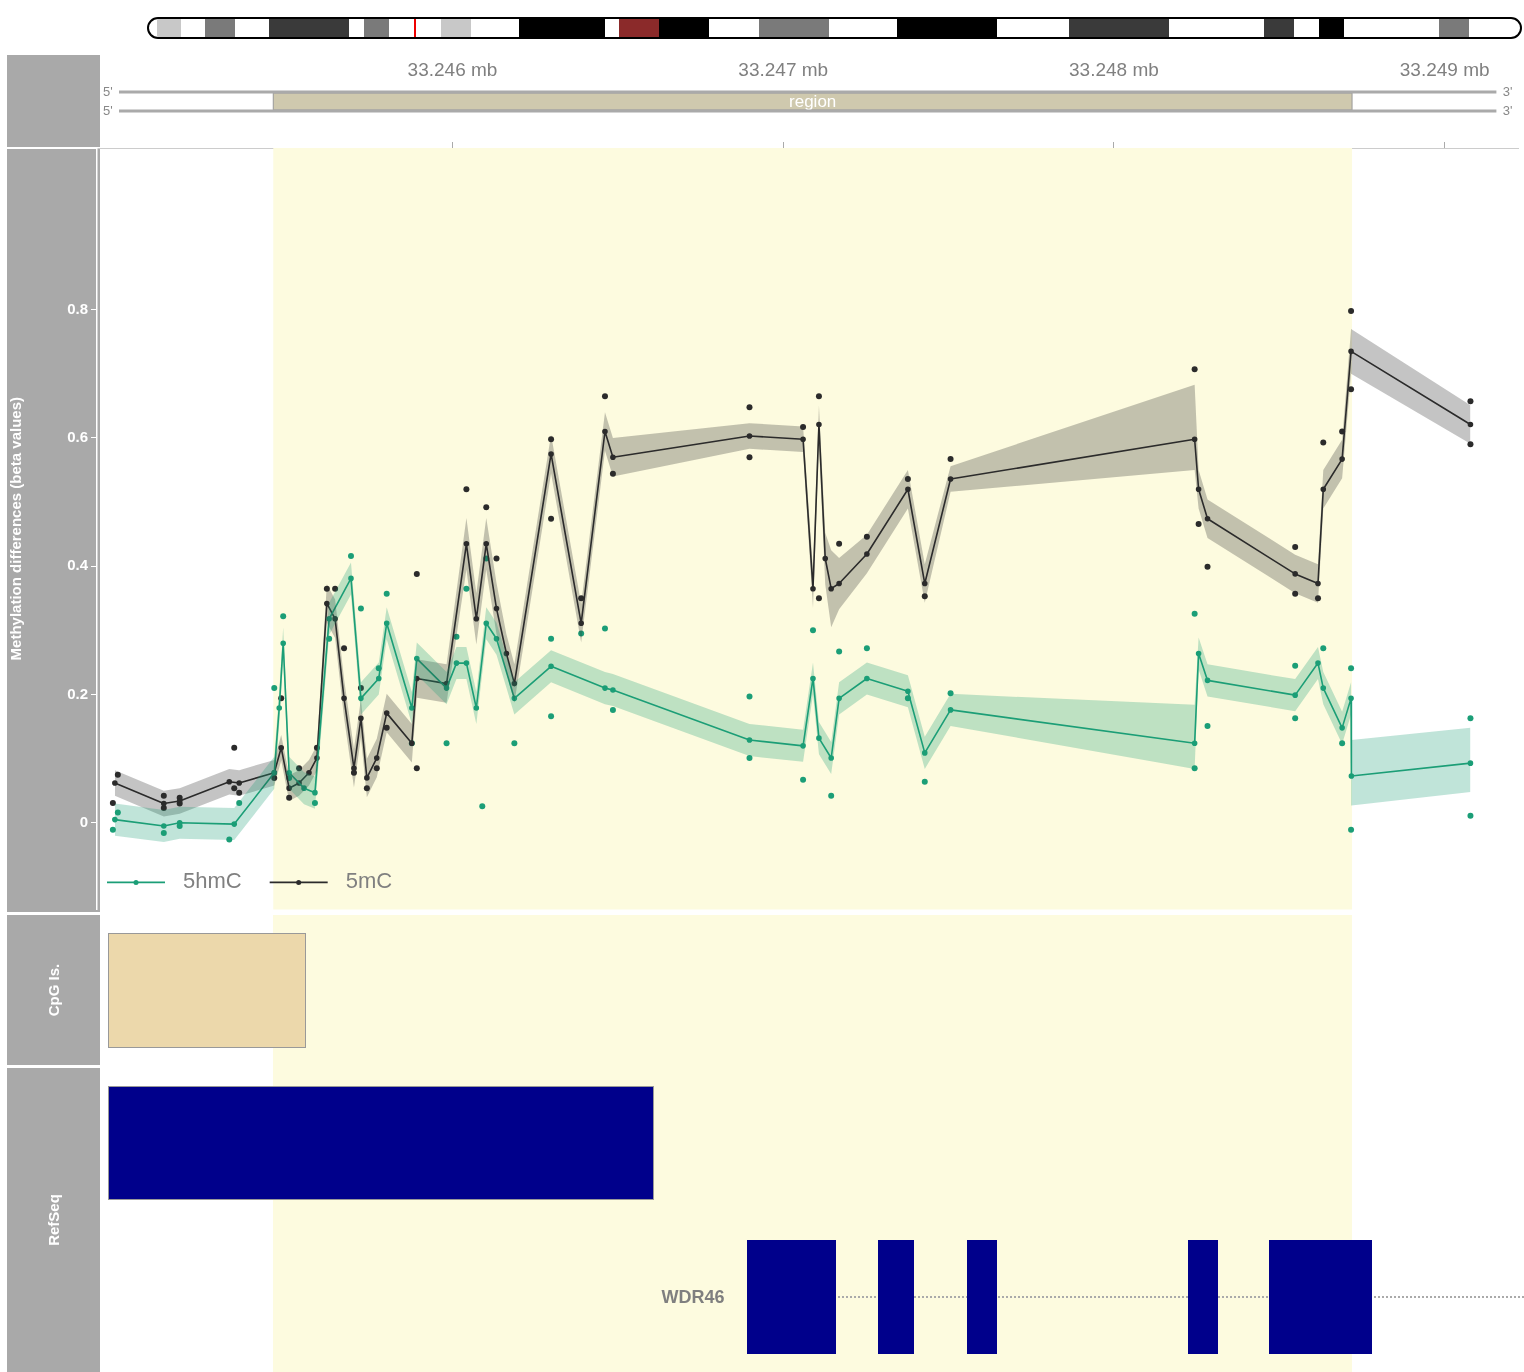 The width and height of the screenshot is (1524, 1372). I want to click on text: RefSeq, so click(53, 1220).